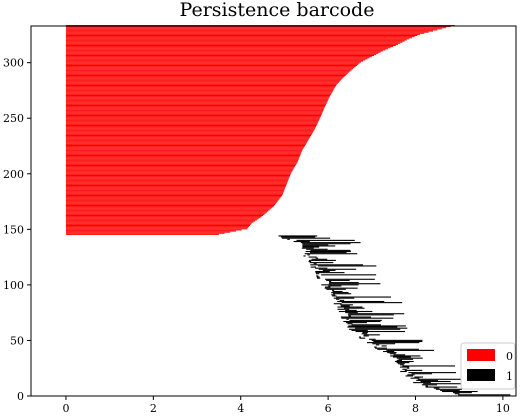 This screenshot has height=419, width=528. What do you see at coordinates (153, 408) in the screenshot?
I see `x-tick-label: 2` at bounding box center [153, 408].